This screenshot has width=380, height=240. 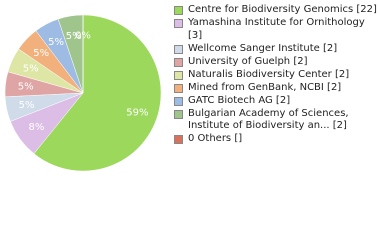 What do you see at coordinates (83, 35) in the screenshot?
I see `slice-label: 0%` at bounding box center [83, 35].